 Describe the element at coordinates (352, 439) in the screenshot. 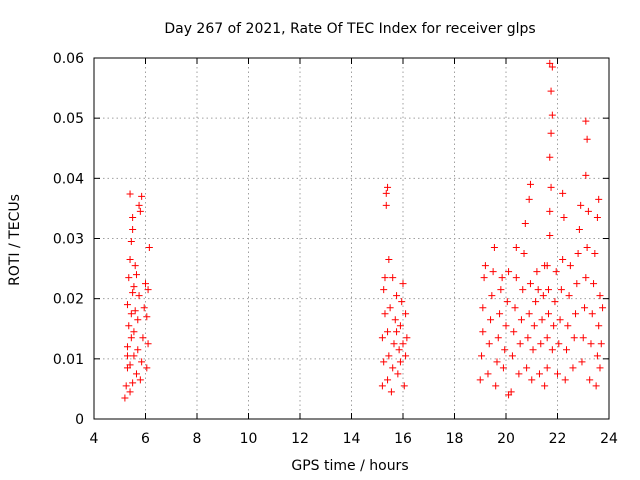

I see `x-tick-label: 14` at that location.